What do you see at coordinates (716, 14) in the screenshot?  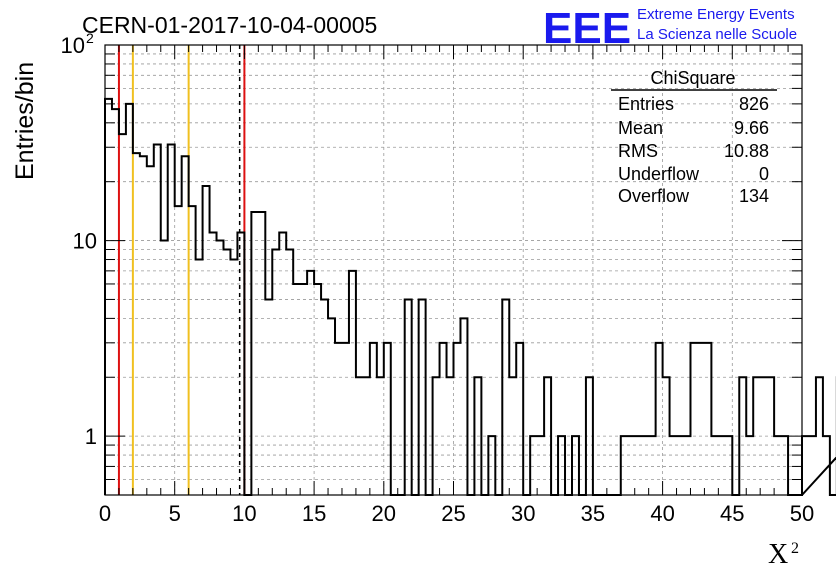 I see `logo-line-1: Extreme Energy Events` at bounding box center [716, 14].